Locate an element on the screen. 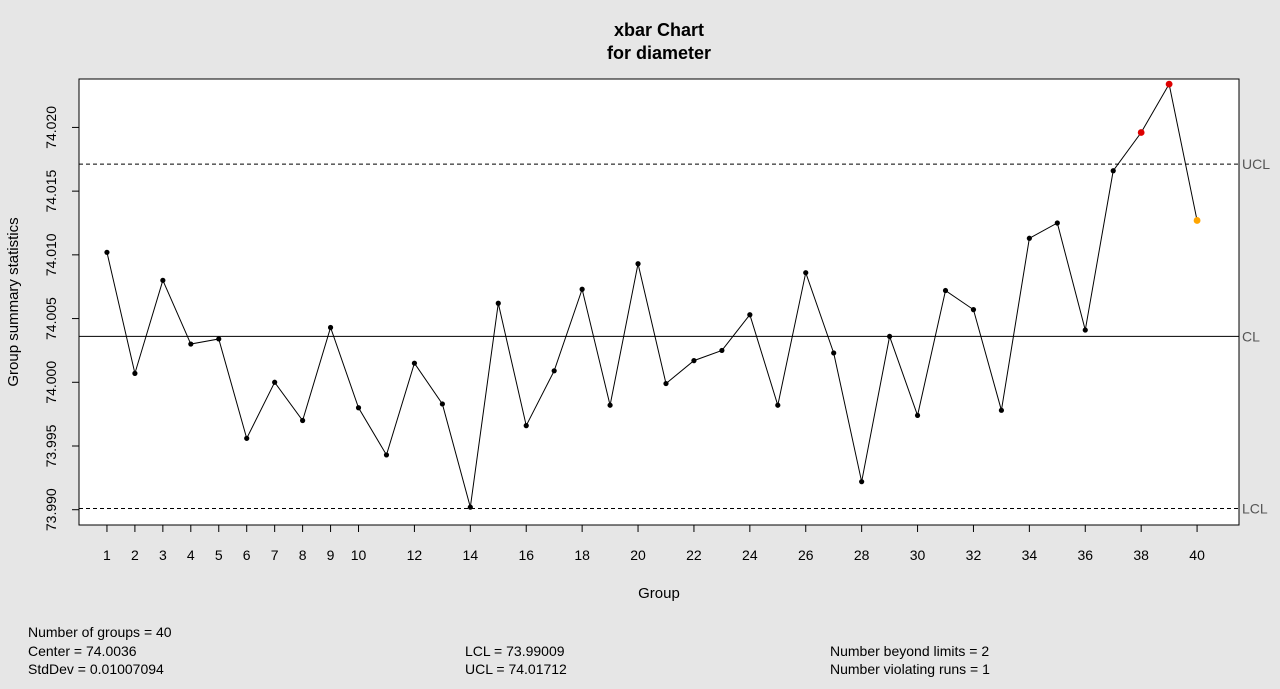  x-tick-label: 30 is located at coordinates (918, 555).